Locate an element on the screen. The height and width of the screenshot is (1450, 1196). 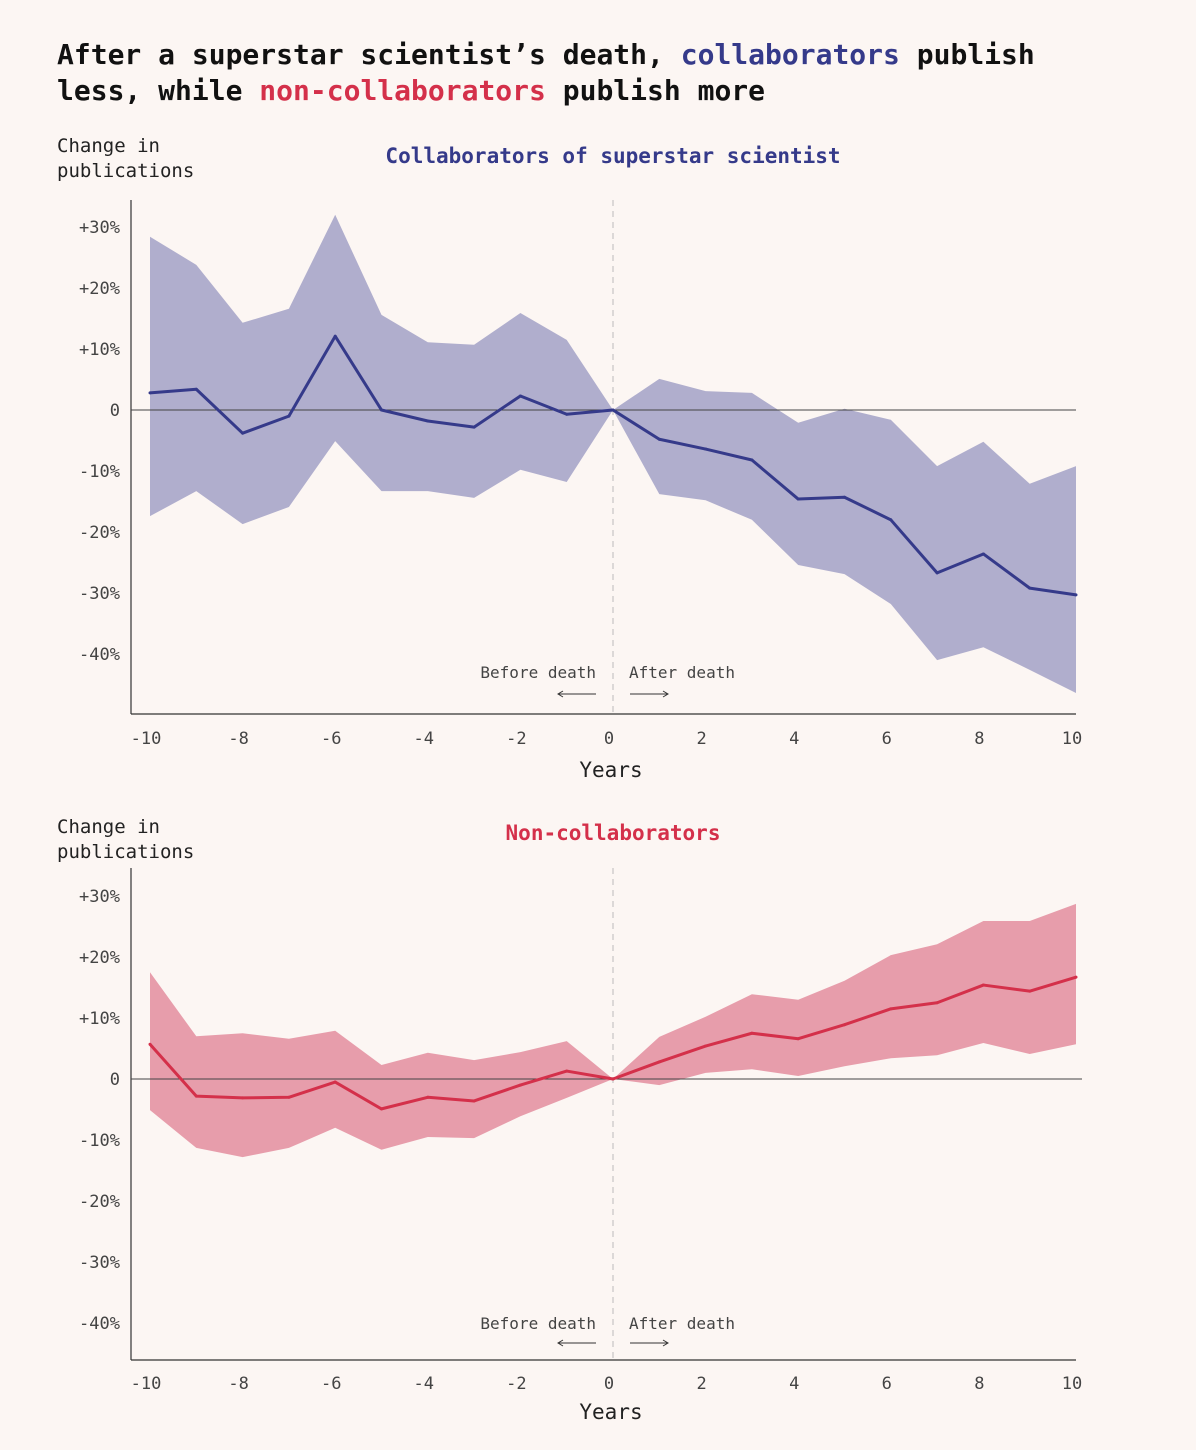
title-text: publish is located at coordinates (967, 54).